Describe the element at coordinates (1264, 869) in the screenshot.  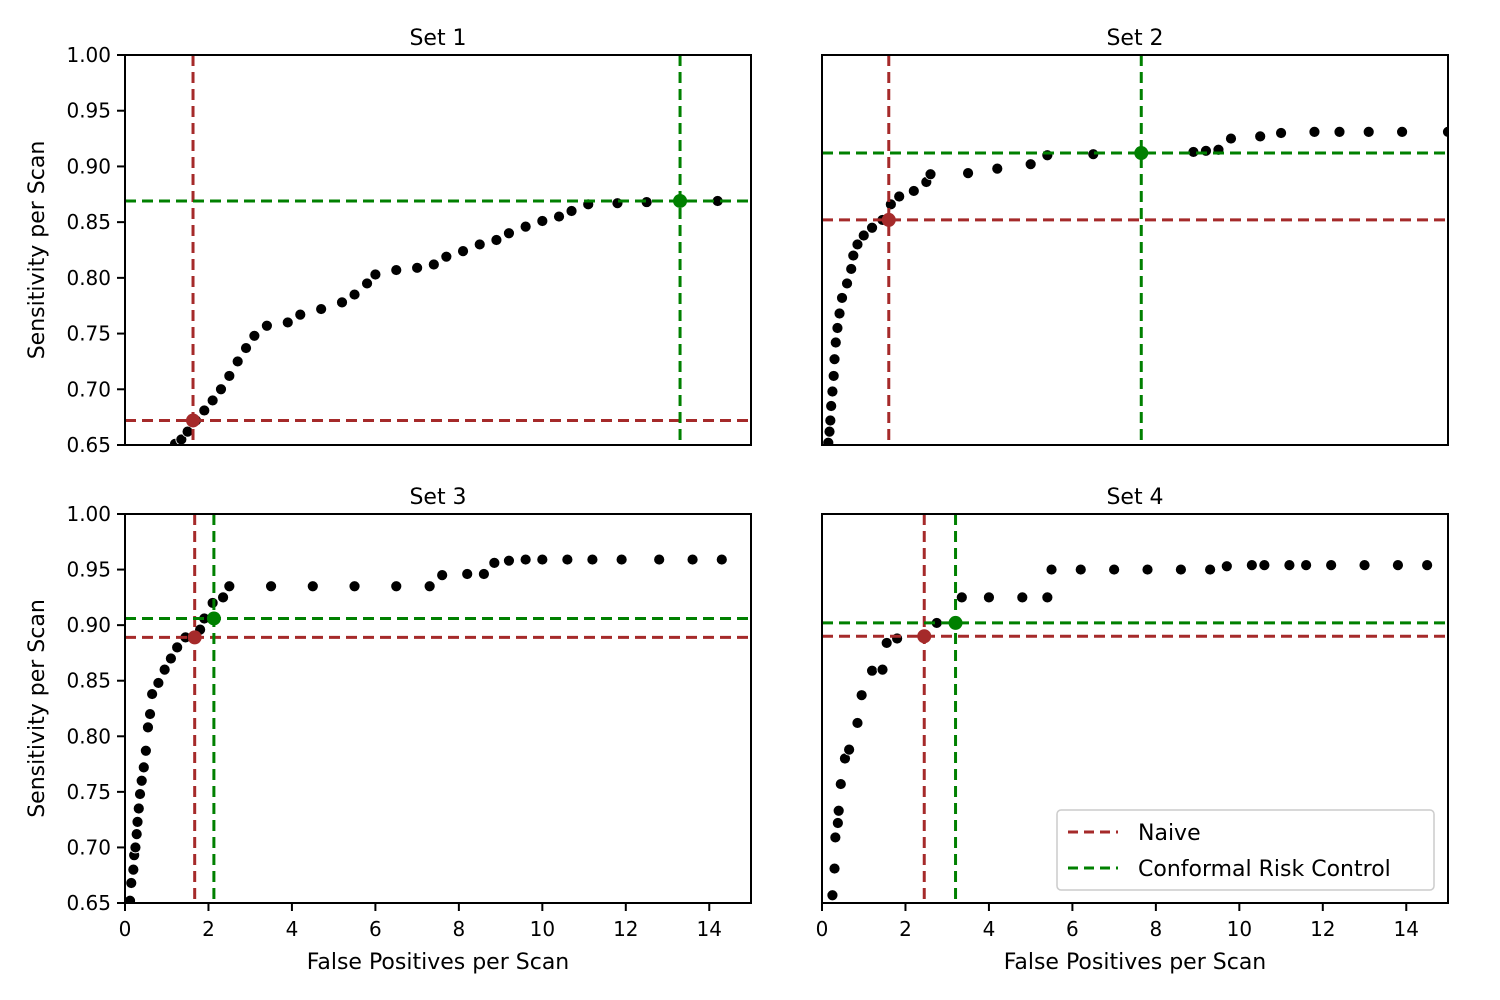
I see `legend-crc-label: Conformal Risk Control` at that location.